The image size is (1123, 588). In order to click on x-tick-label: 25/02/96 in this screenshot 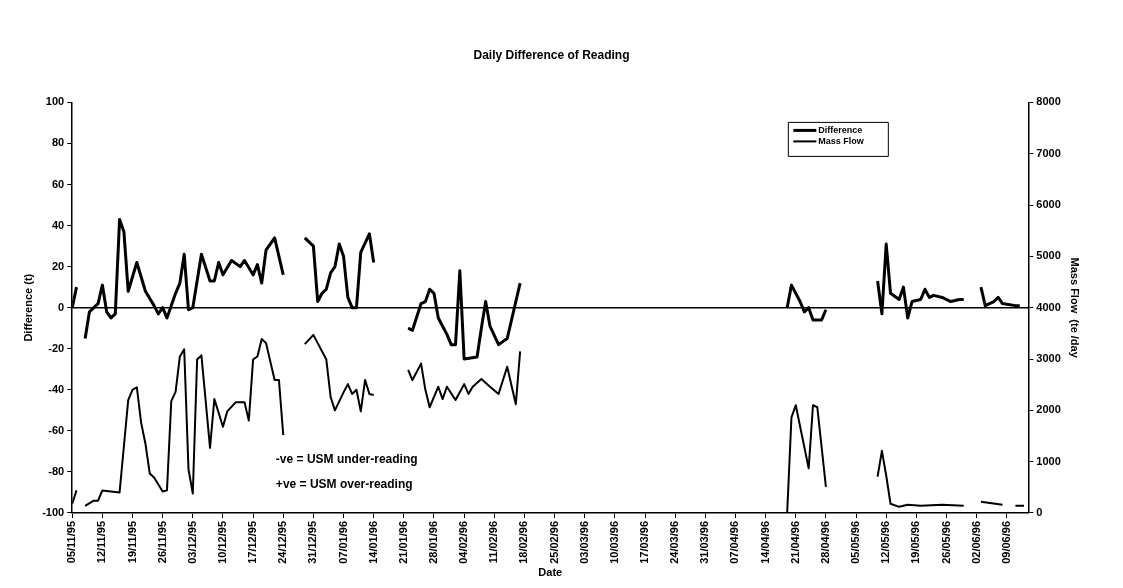, I will do `click(553, 542)`.